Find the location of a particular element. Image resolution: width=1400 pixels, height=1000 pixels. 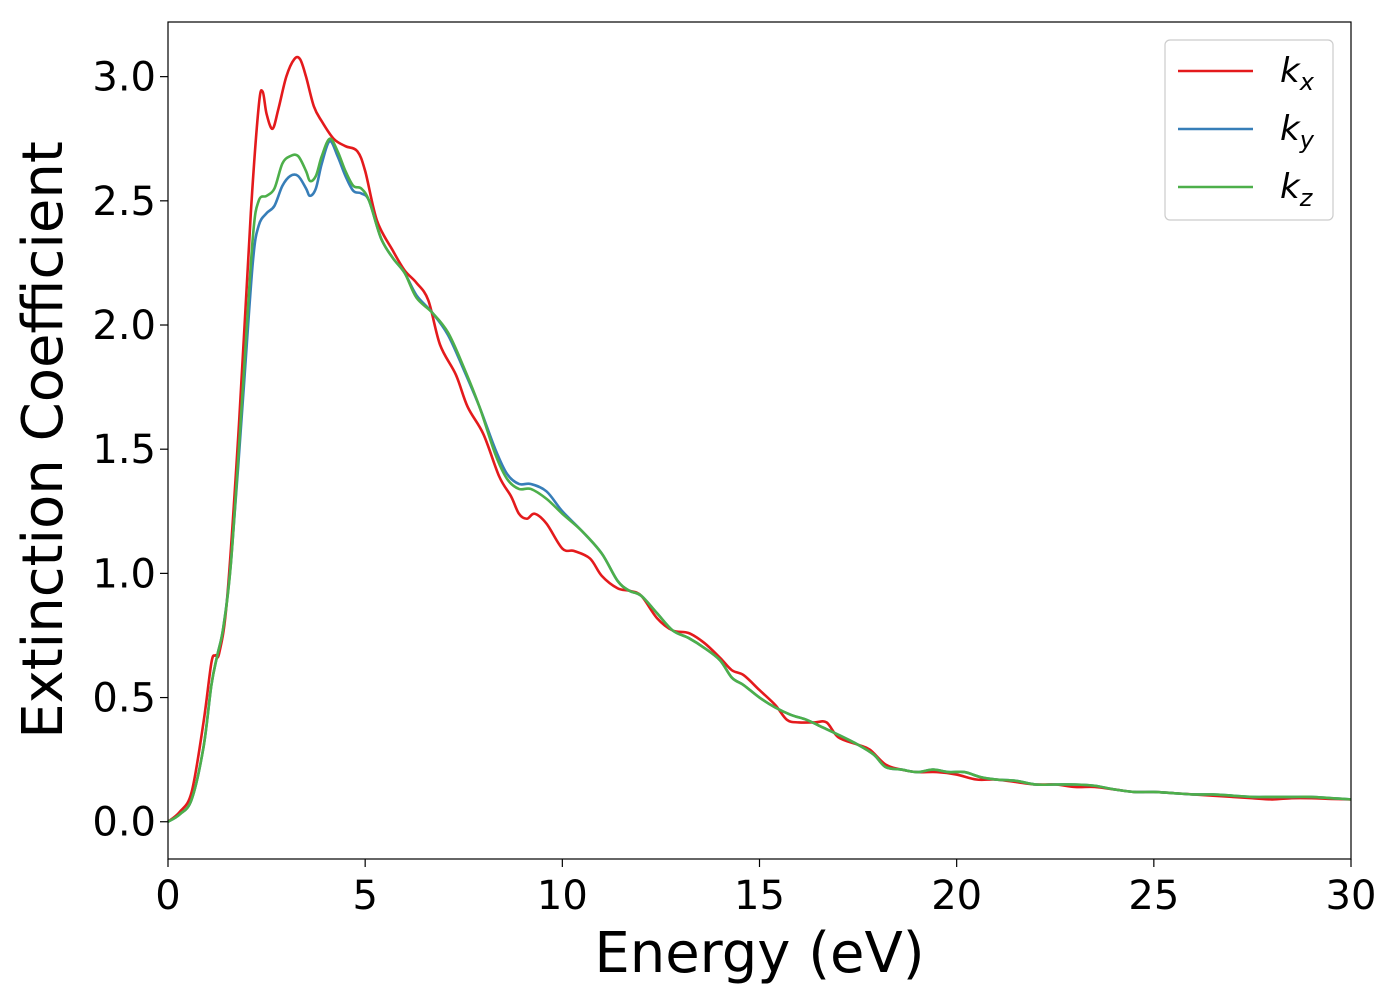

x-tick-label: 30 is located at coordinates (1351, 896).